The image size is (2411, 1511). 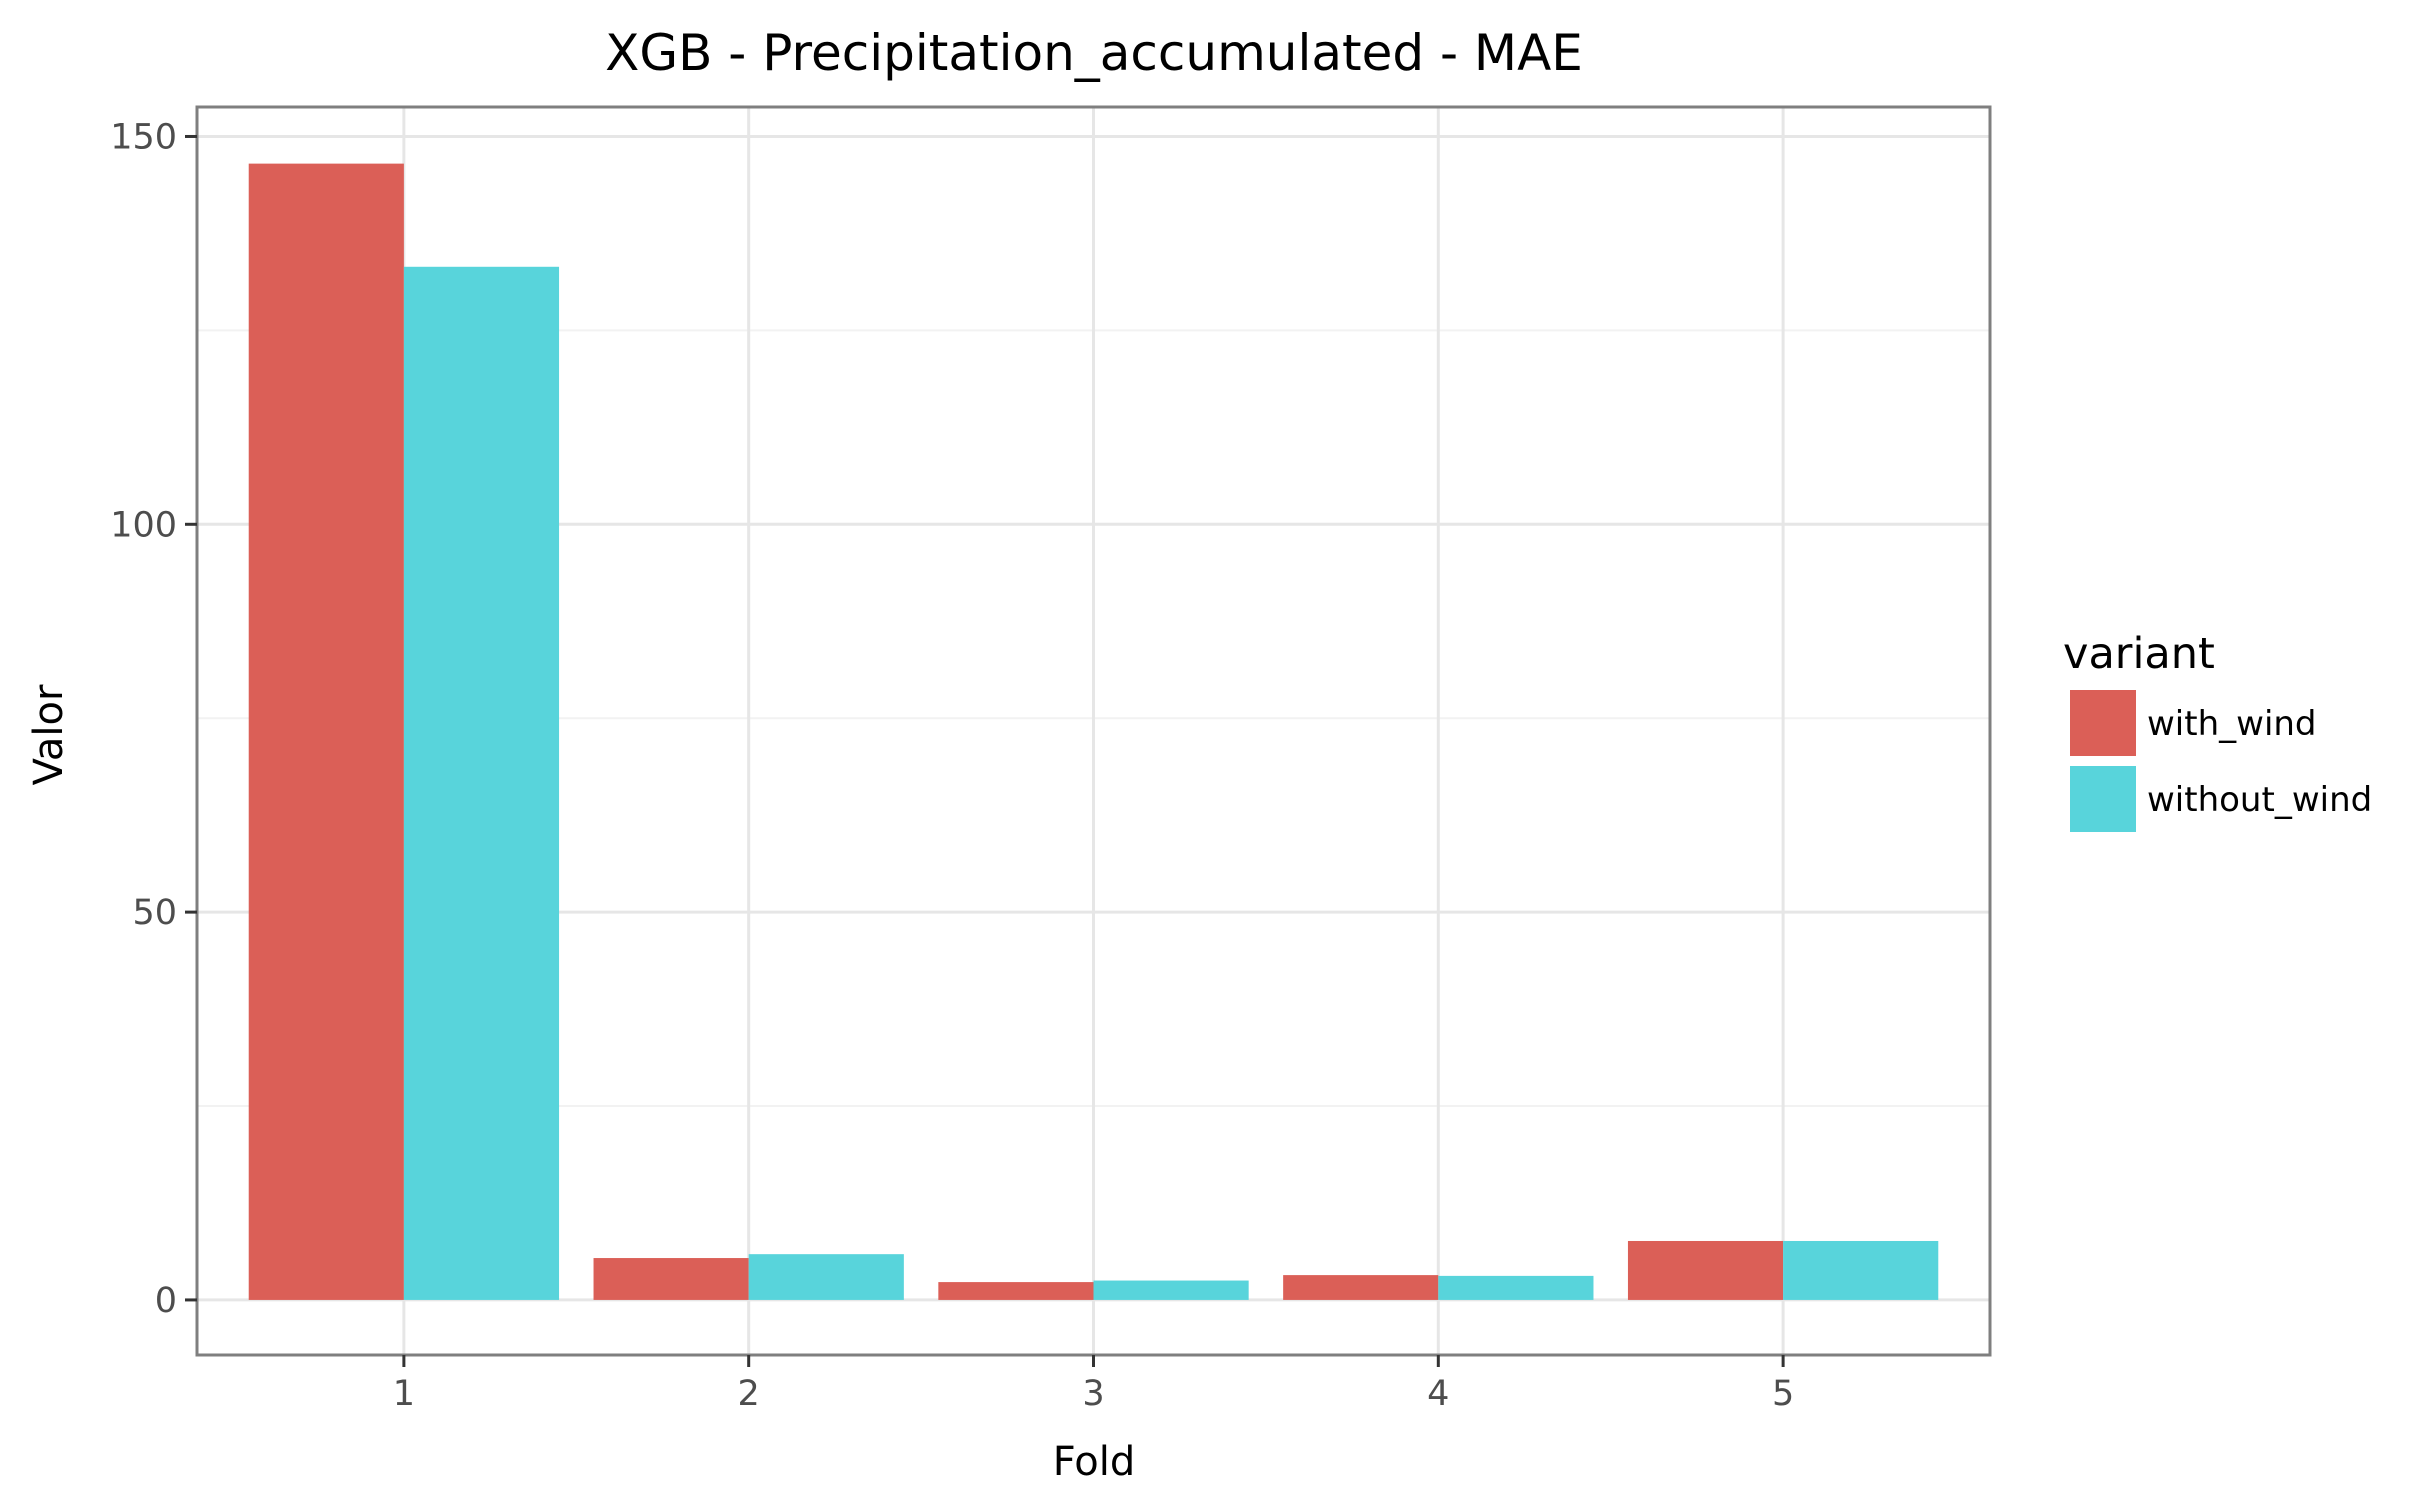 I want to click on x-tick-label: 5, so click(x=1783, y=1394).